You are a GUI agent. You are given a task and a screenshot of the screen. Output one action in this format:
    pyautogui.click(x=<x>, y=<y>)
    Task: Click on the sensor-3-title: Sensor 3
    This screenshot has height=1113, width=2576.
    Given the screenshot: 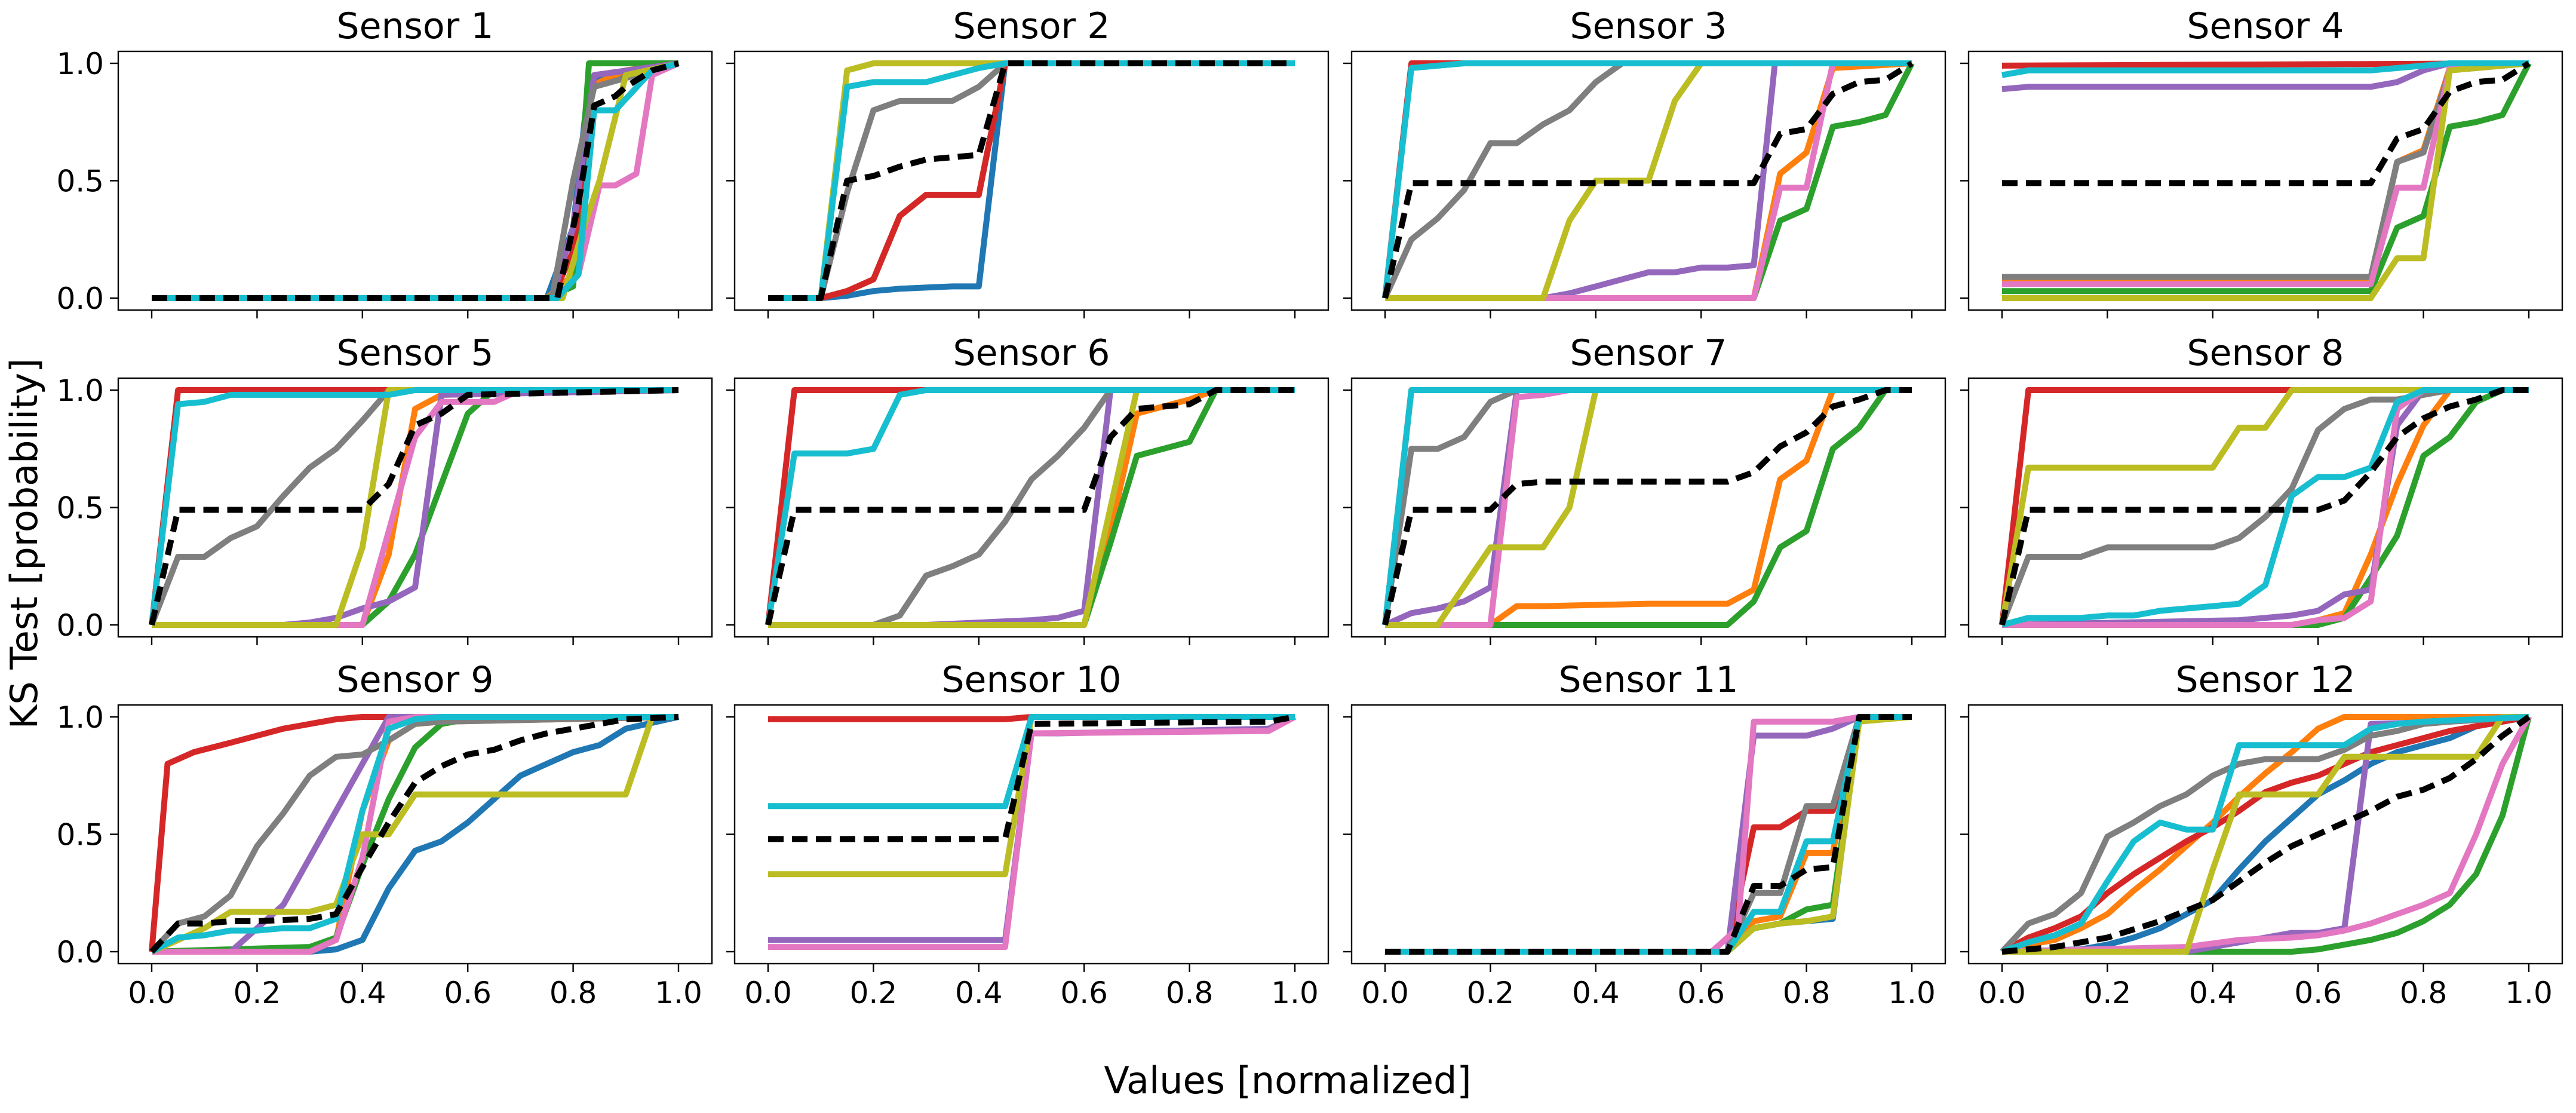 What is the action you would take?
    pyautogui.click(x=1648, y=26)
    